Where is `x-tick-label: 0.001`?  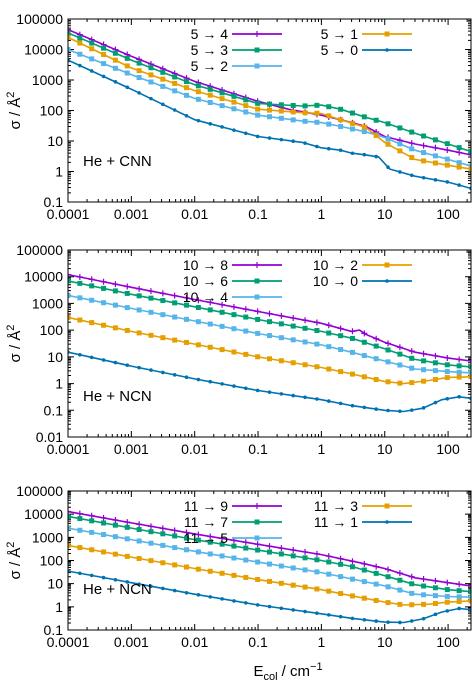
x-tick-label: 0.001 is located at coordinates (131, 449).